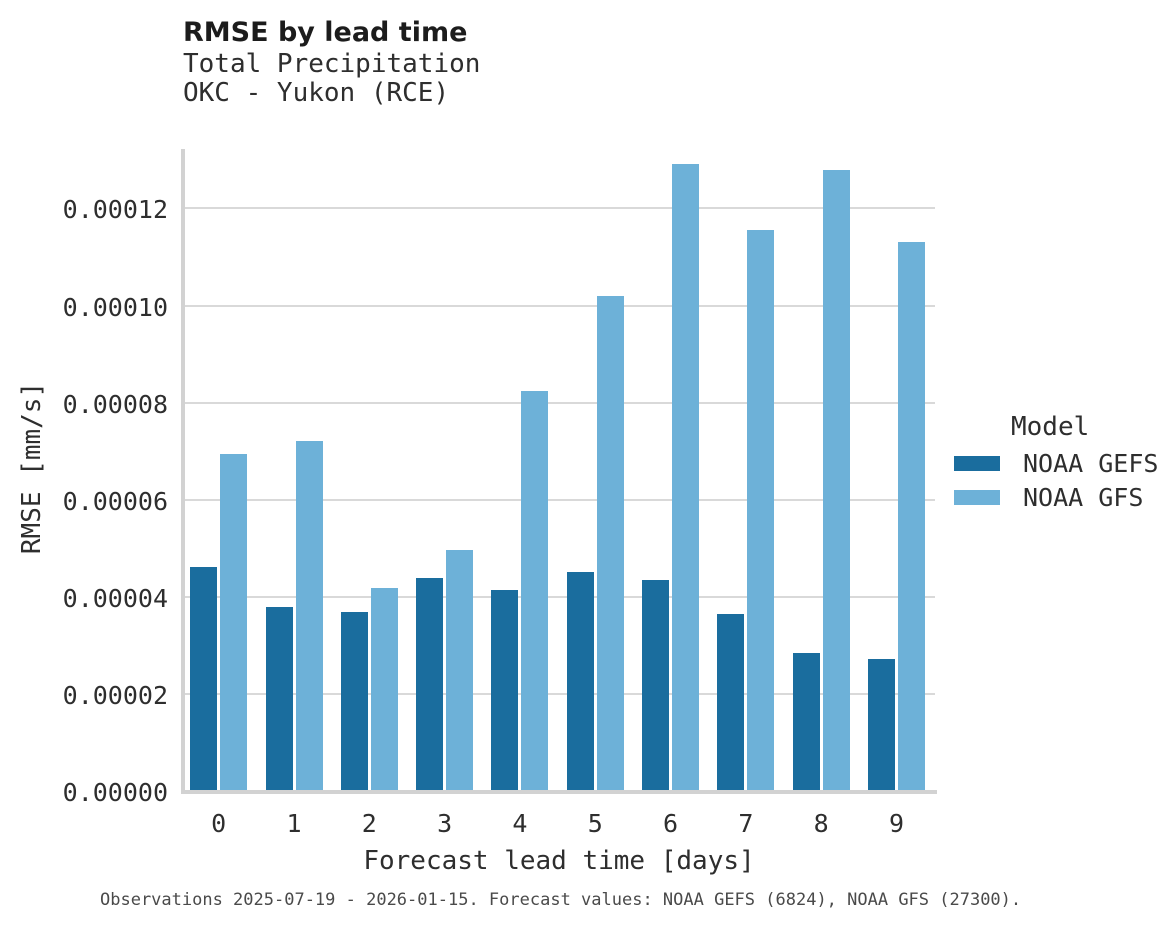 The width and height of the screenshot is (1175, 928). I want to click on y-tick-label: 0.00010, so click(115, 307).